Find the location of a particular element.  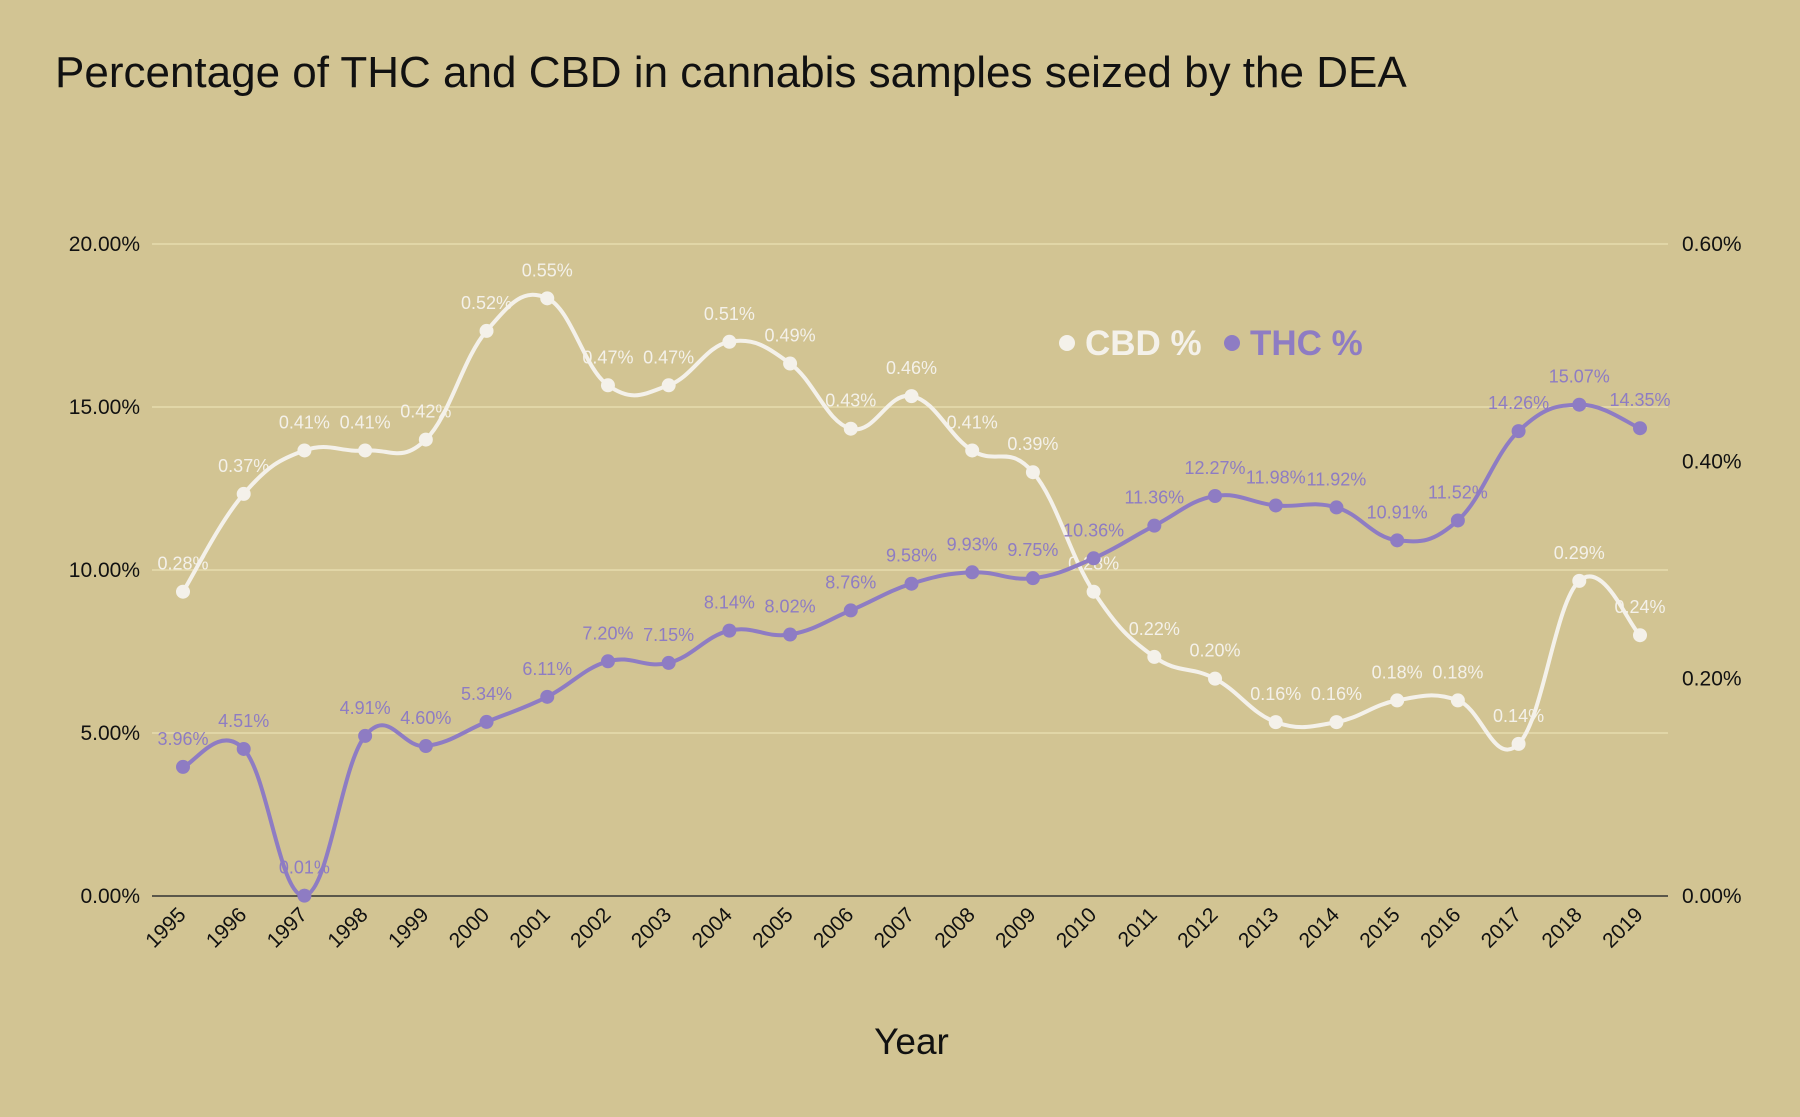

x-tick-label: 2019 is located at coordinates (1622, 927).